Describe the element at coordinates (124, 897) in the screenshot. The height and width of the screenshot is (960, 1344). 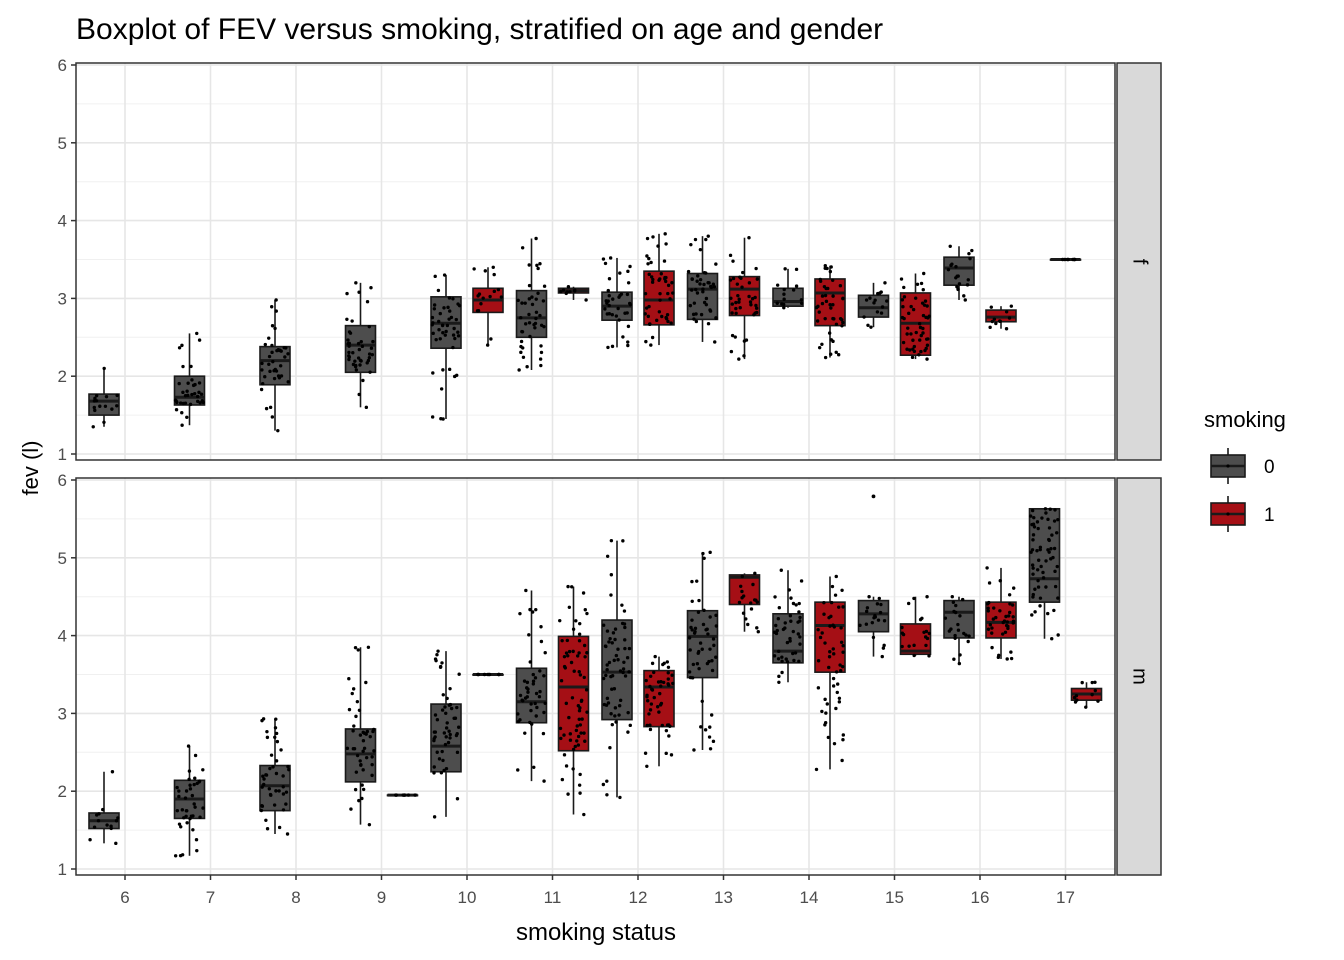
I see `x-tick-label: 6` at that location.